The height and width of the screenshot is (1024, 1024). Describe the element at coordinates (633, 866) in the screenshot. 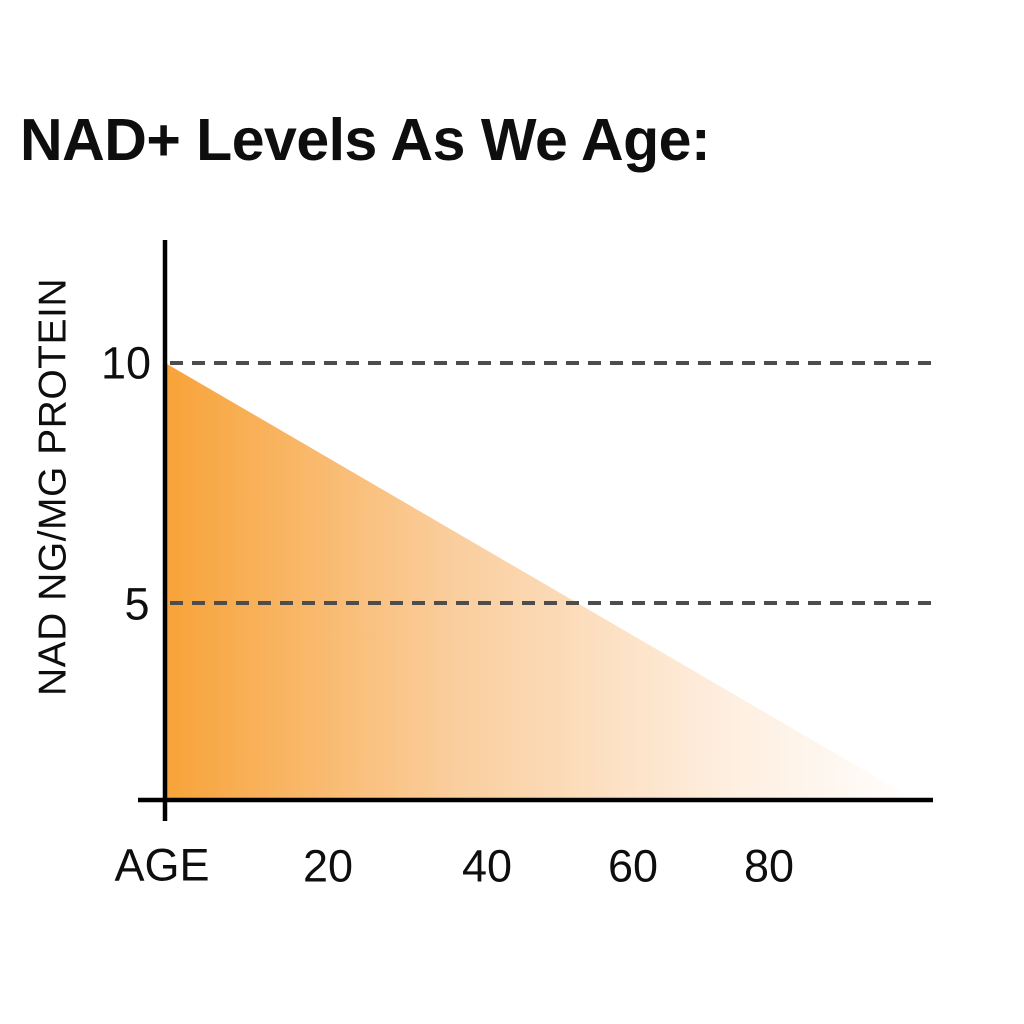

I see `x-tick-60: 60` at that location.